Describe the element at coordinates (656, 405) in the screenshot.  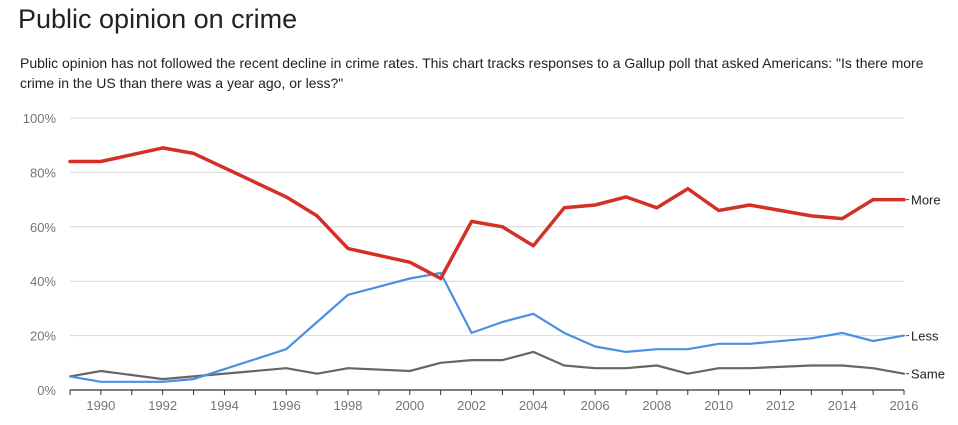
I see `x-tick-label: 2008` at that location.